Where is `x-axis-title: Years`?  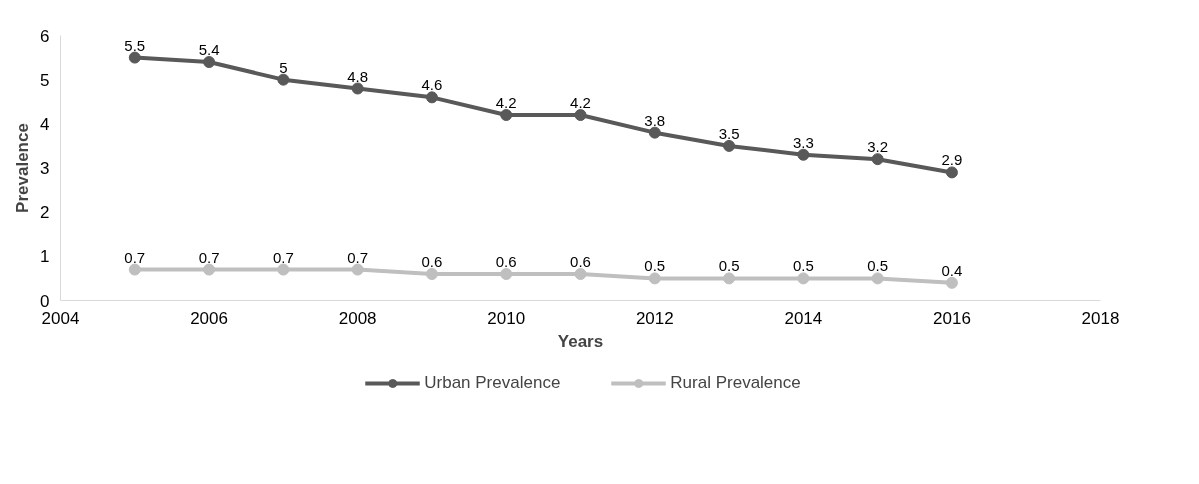 x-axis-title: Years is located at coordinates (580, 341).